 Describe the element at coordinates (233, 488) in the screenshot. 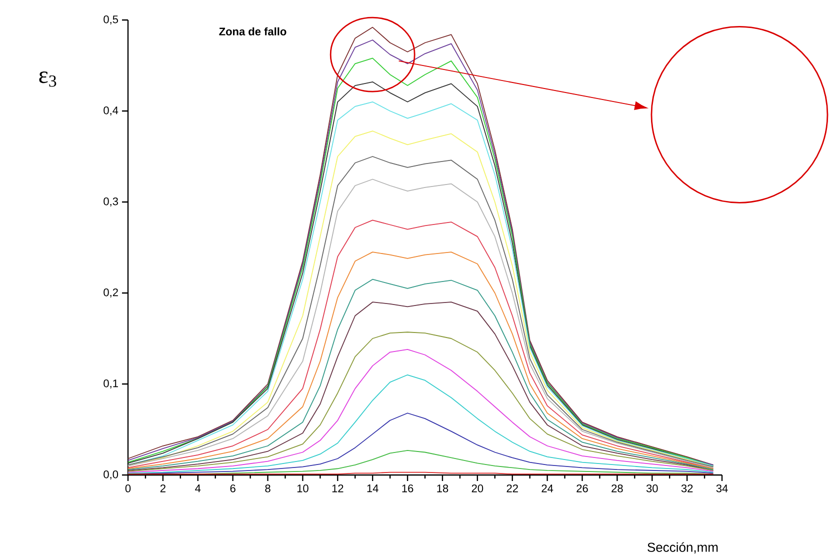

I see `x-tick-label: 6` at that location.